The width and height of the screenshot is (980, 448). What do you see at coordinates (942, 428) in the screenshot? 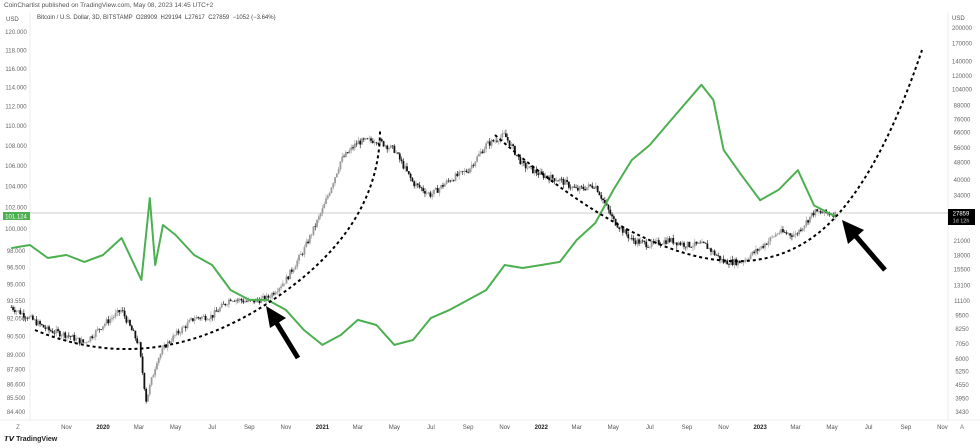
I see `time-axis-tick: Nov` at bounding box center [942, 428].